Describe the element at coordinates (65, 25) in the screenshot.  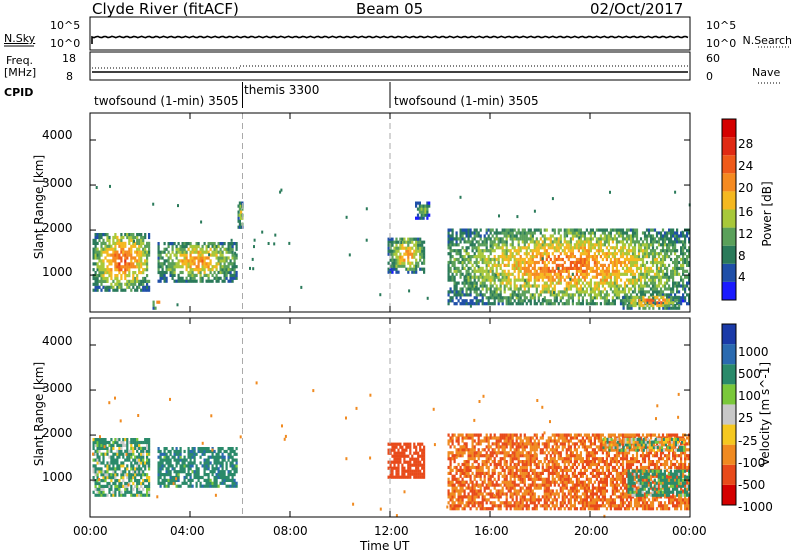
I see `nsky-tick-top: 10^5` at that location.